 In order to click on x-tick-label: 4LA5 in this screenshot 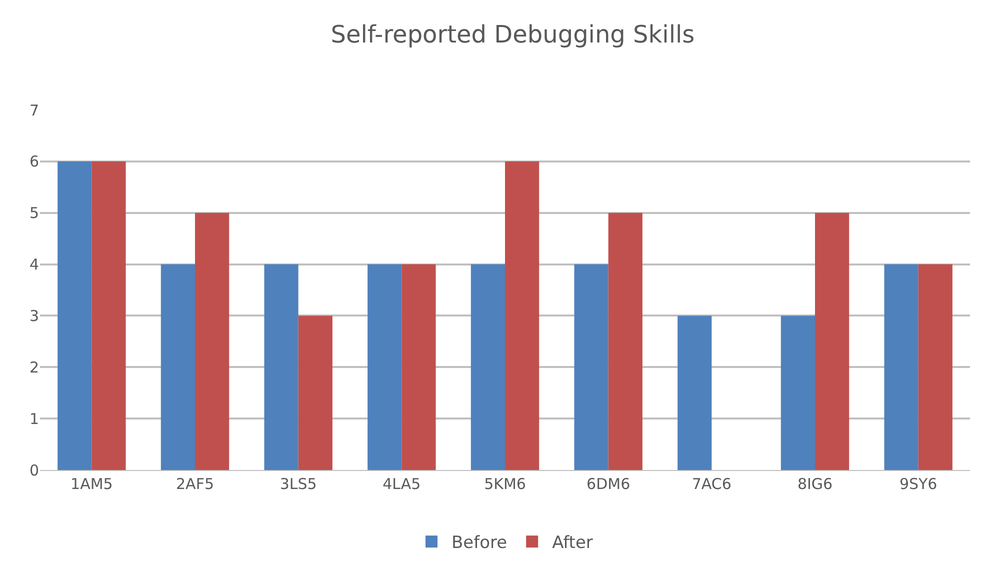, I will do `click(401, 484)`.